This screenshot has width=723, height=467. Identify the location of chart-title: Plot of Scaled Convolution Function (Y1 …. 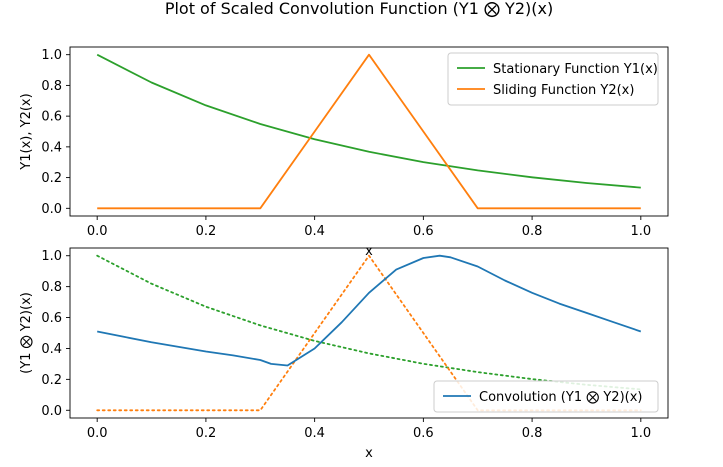
(359, 9).